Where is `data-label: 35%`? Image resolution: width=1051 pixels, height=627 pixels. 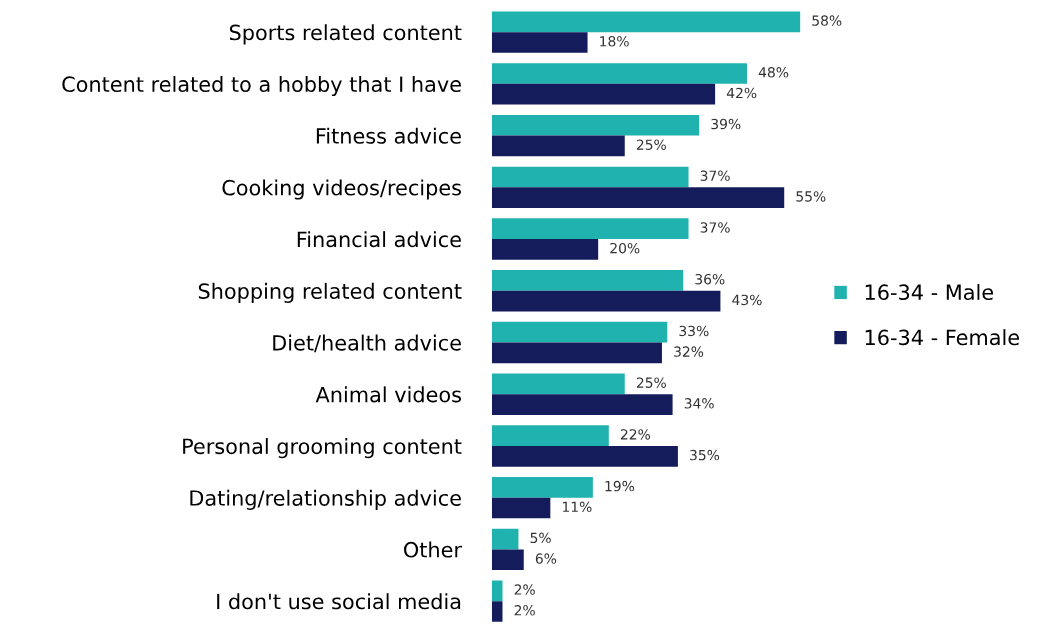 data-label: 35% is located at coordinates (705, 455).